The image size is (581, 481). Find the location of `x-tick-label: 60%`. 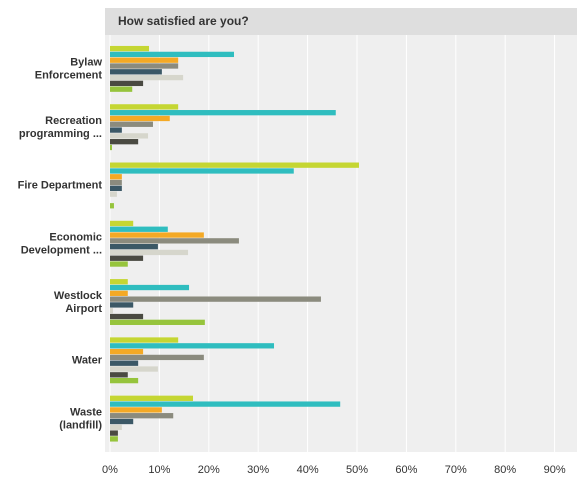

x-tick-label: 60% is located at coordinates (406, 470).